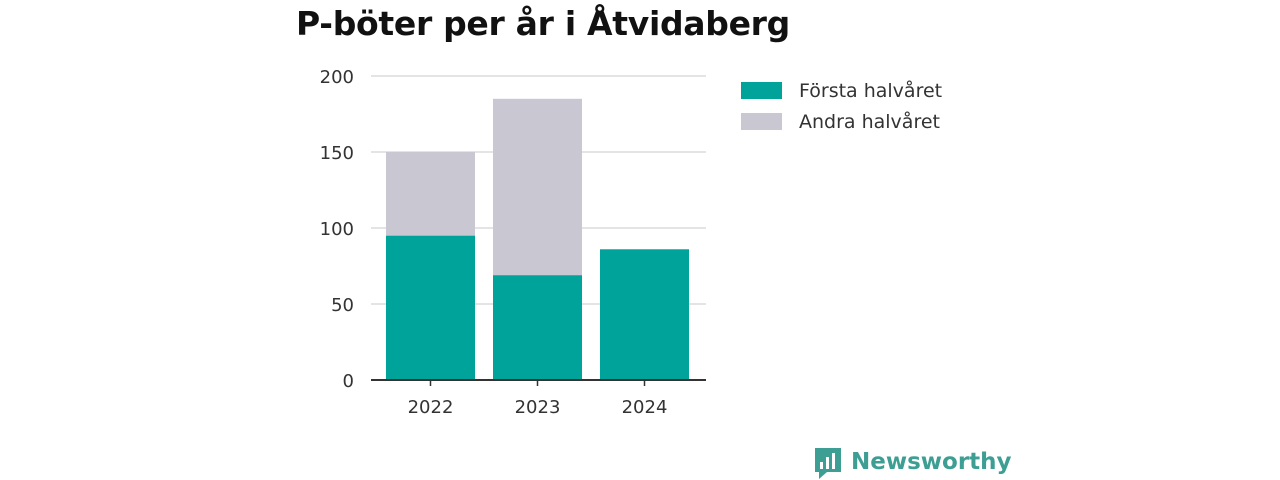 The image size is (1280, 480). Describe the element at coordinates (841, 106) in the screenshot. I see `legend: Första halvåret Andra halvåret` at that location.